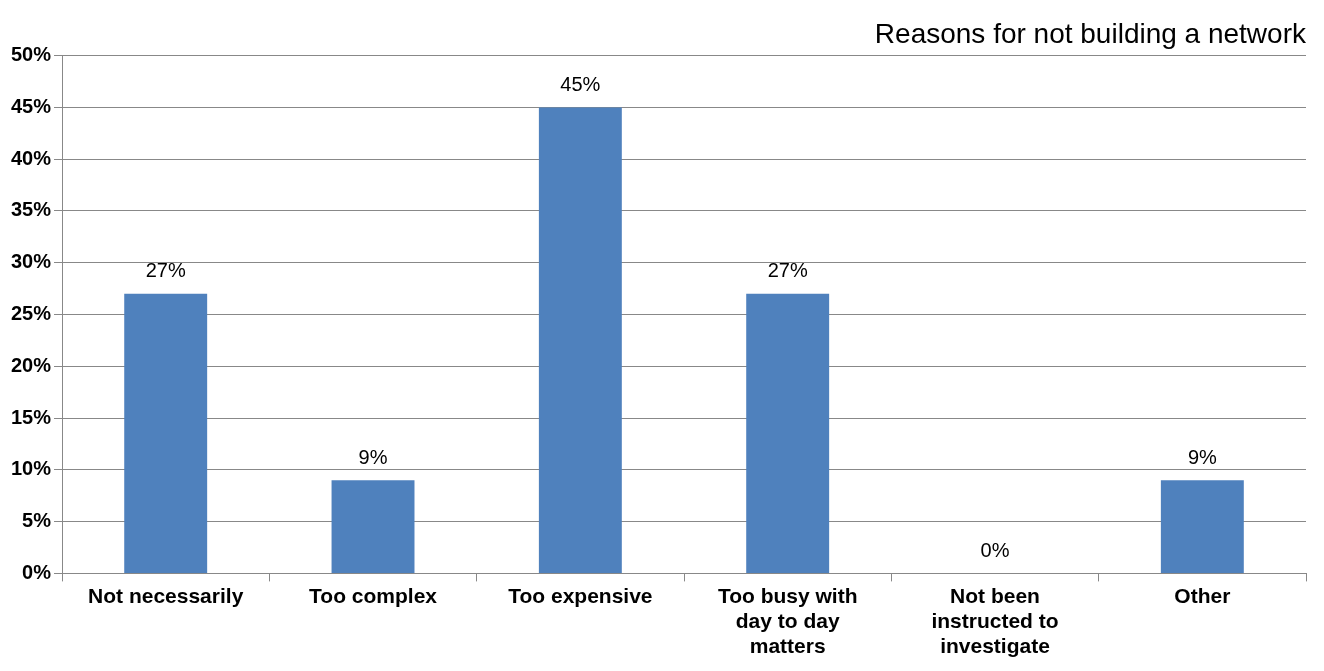 This screenshot has height=671, width=1324. Describe the element at coordinates (995, 549) in the screenshot. I see `data-label: 0%` at that location.